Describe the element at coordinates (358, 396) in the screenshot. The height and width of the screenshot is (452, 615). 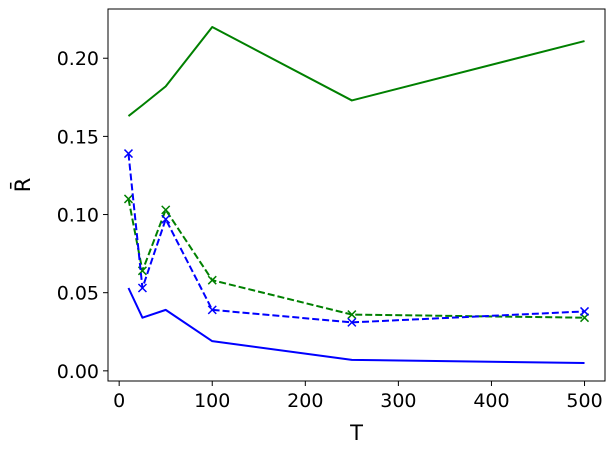
I see `x-axis: 0 100 200 300 400 500` at that location.